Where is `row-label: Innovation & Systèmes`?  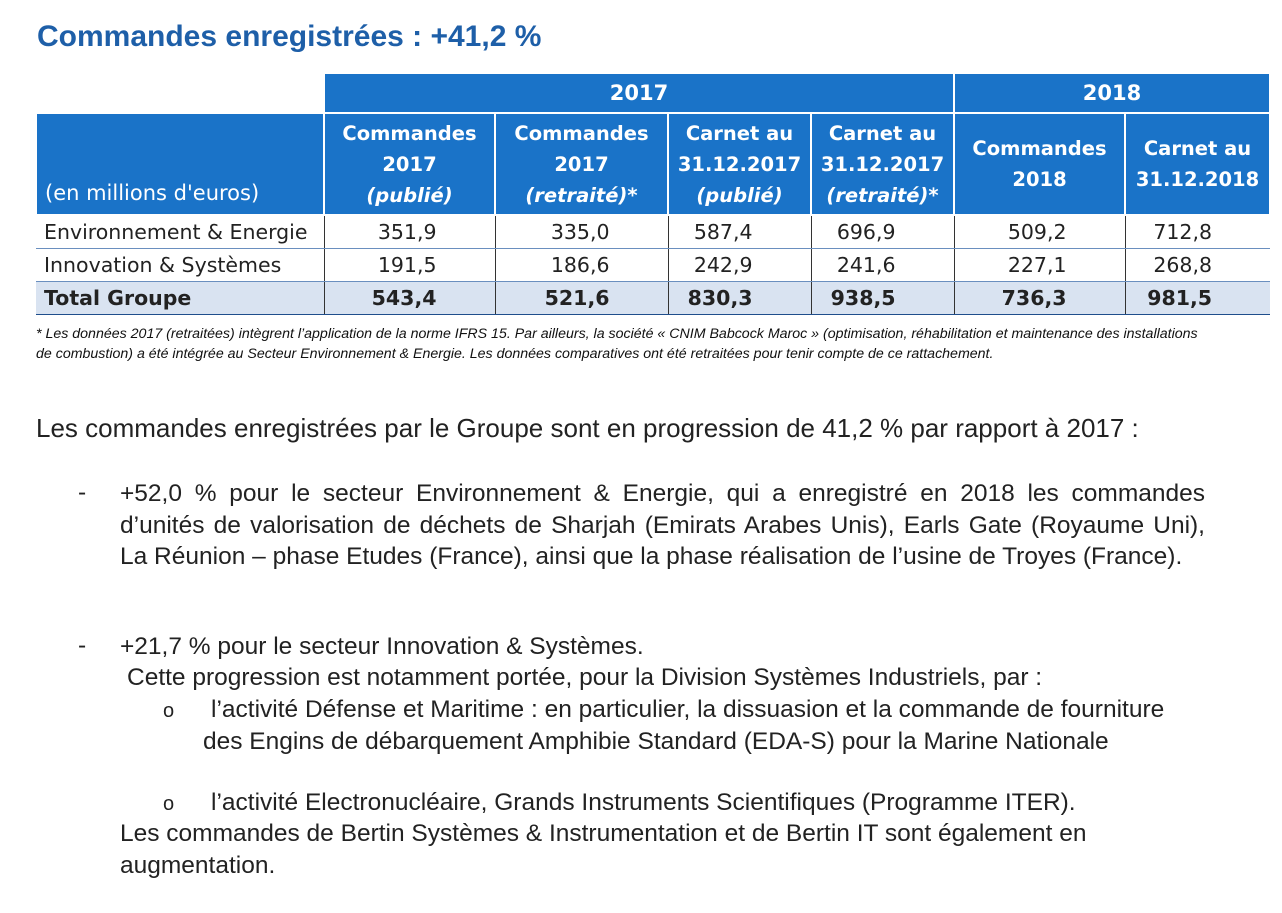
row-label: Innovation & Systèmes is located at coordinates (180, 265).